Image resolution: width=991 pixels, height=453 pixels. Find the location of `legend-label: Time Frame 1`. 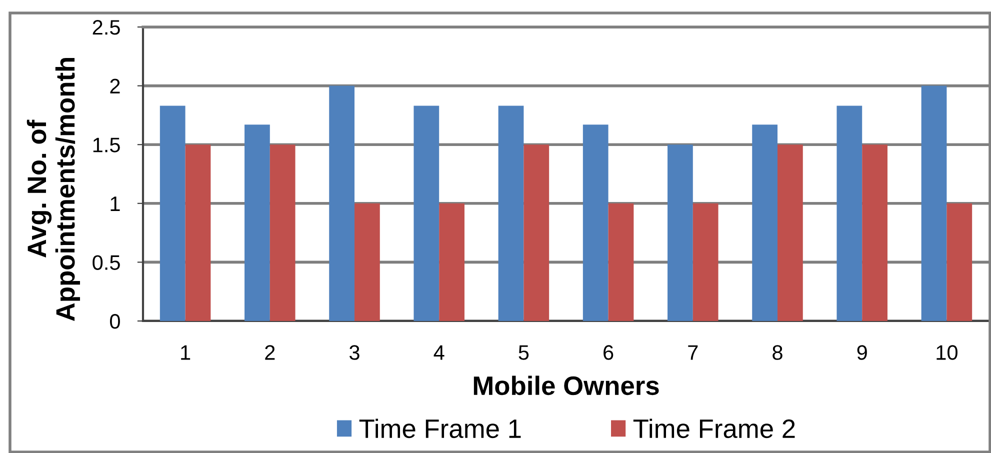

legend-label: Time Frame 1 is located at coordinates (440, 428).